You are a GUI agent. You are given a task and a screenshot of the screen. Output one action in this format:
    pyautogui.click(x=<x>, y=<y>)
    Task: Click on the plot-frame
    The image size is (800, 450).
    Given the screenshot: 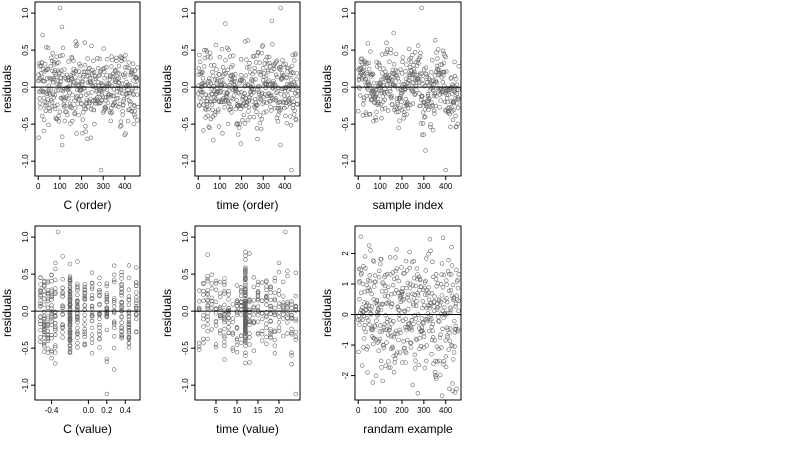 What is the action you would take?
    pyautogui.click(x=87, y=89)
    